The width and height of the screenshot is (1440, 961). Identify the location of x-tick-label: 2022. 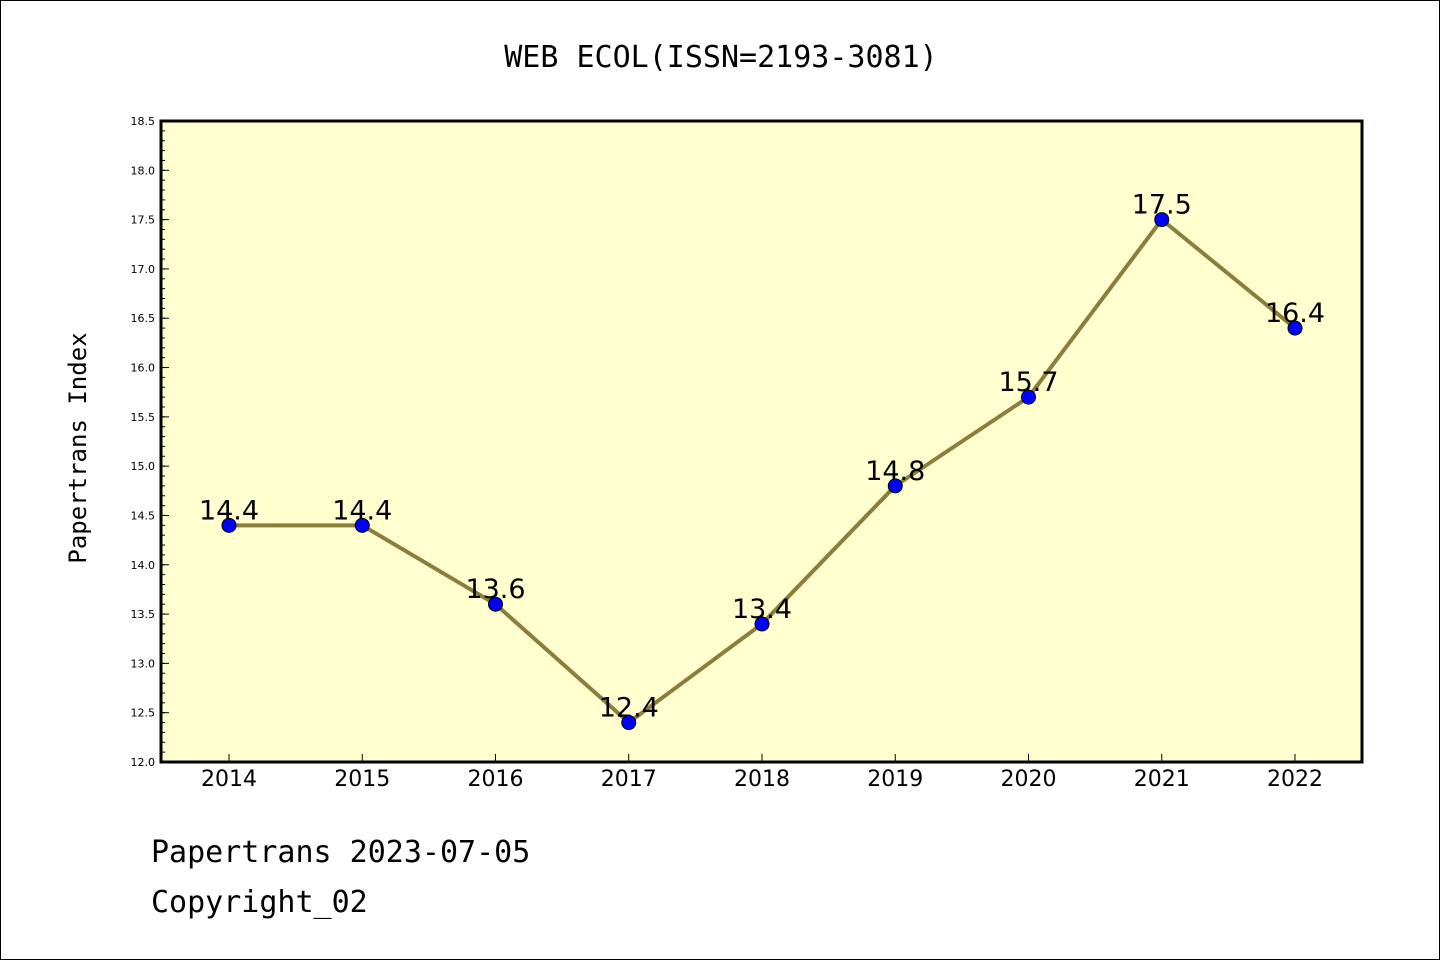
(1295, 779).